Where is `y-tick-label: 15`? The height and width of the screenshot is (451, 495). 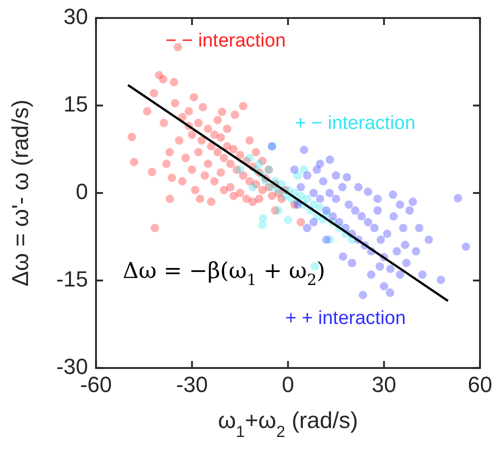
y-tick-label: 15 is located at coordinates (76, 103).